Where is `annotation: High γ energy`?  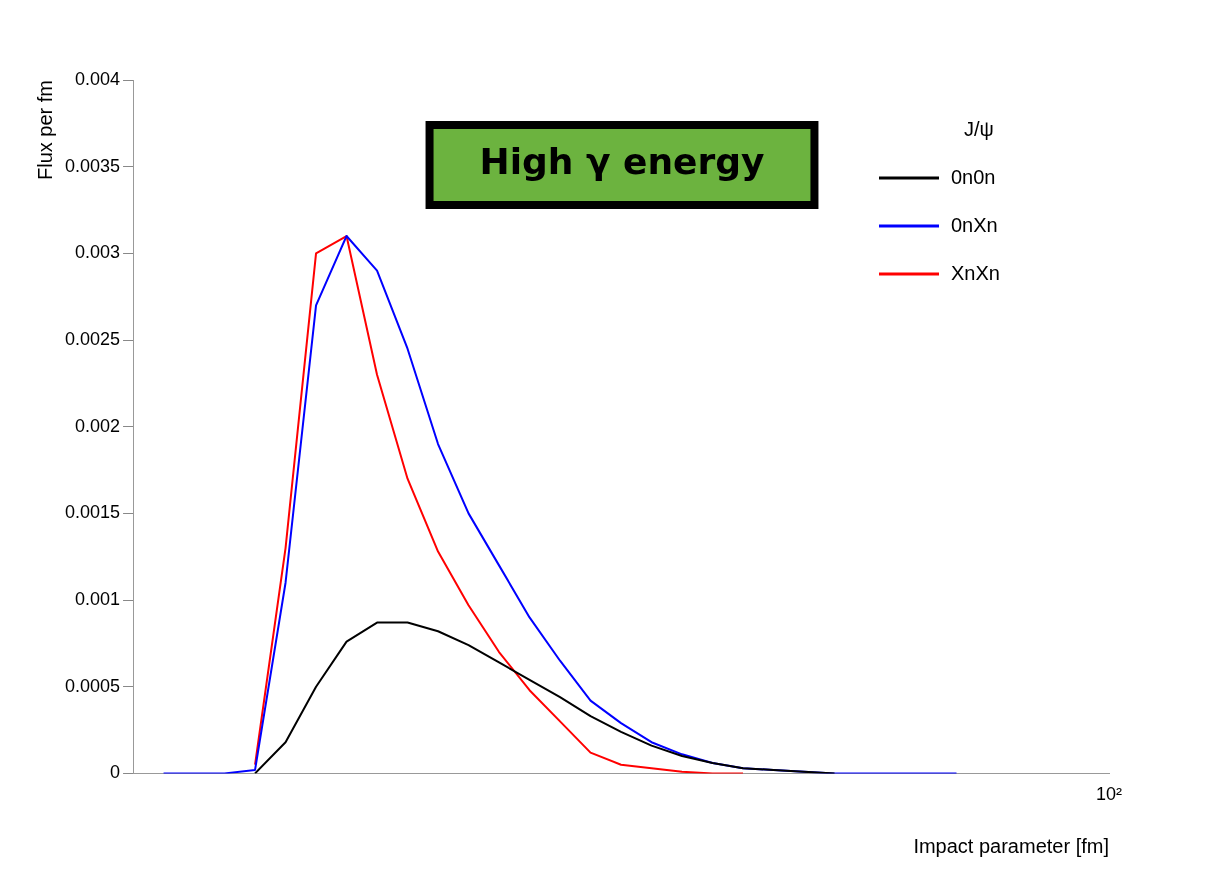 annotation: High γ energy is located at coordinates (622, 162).